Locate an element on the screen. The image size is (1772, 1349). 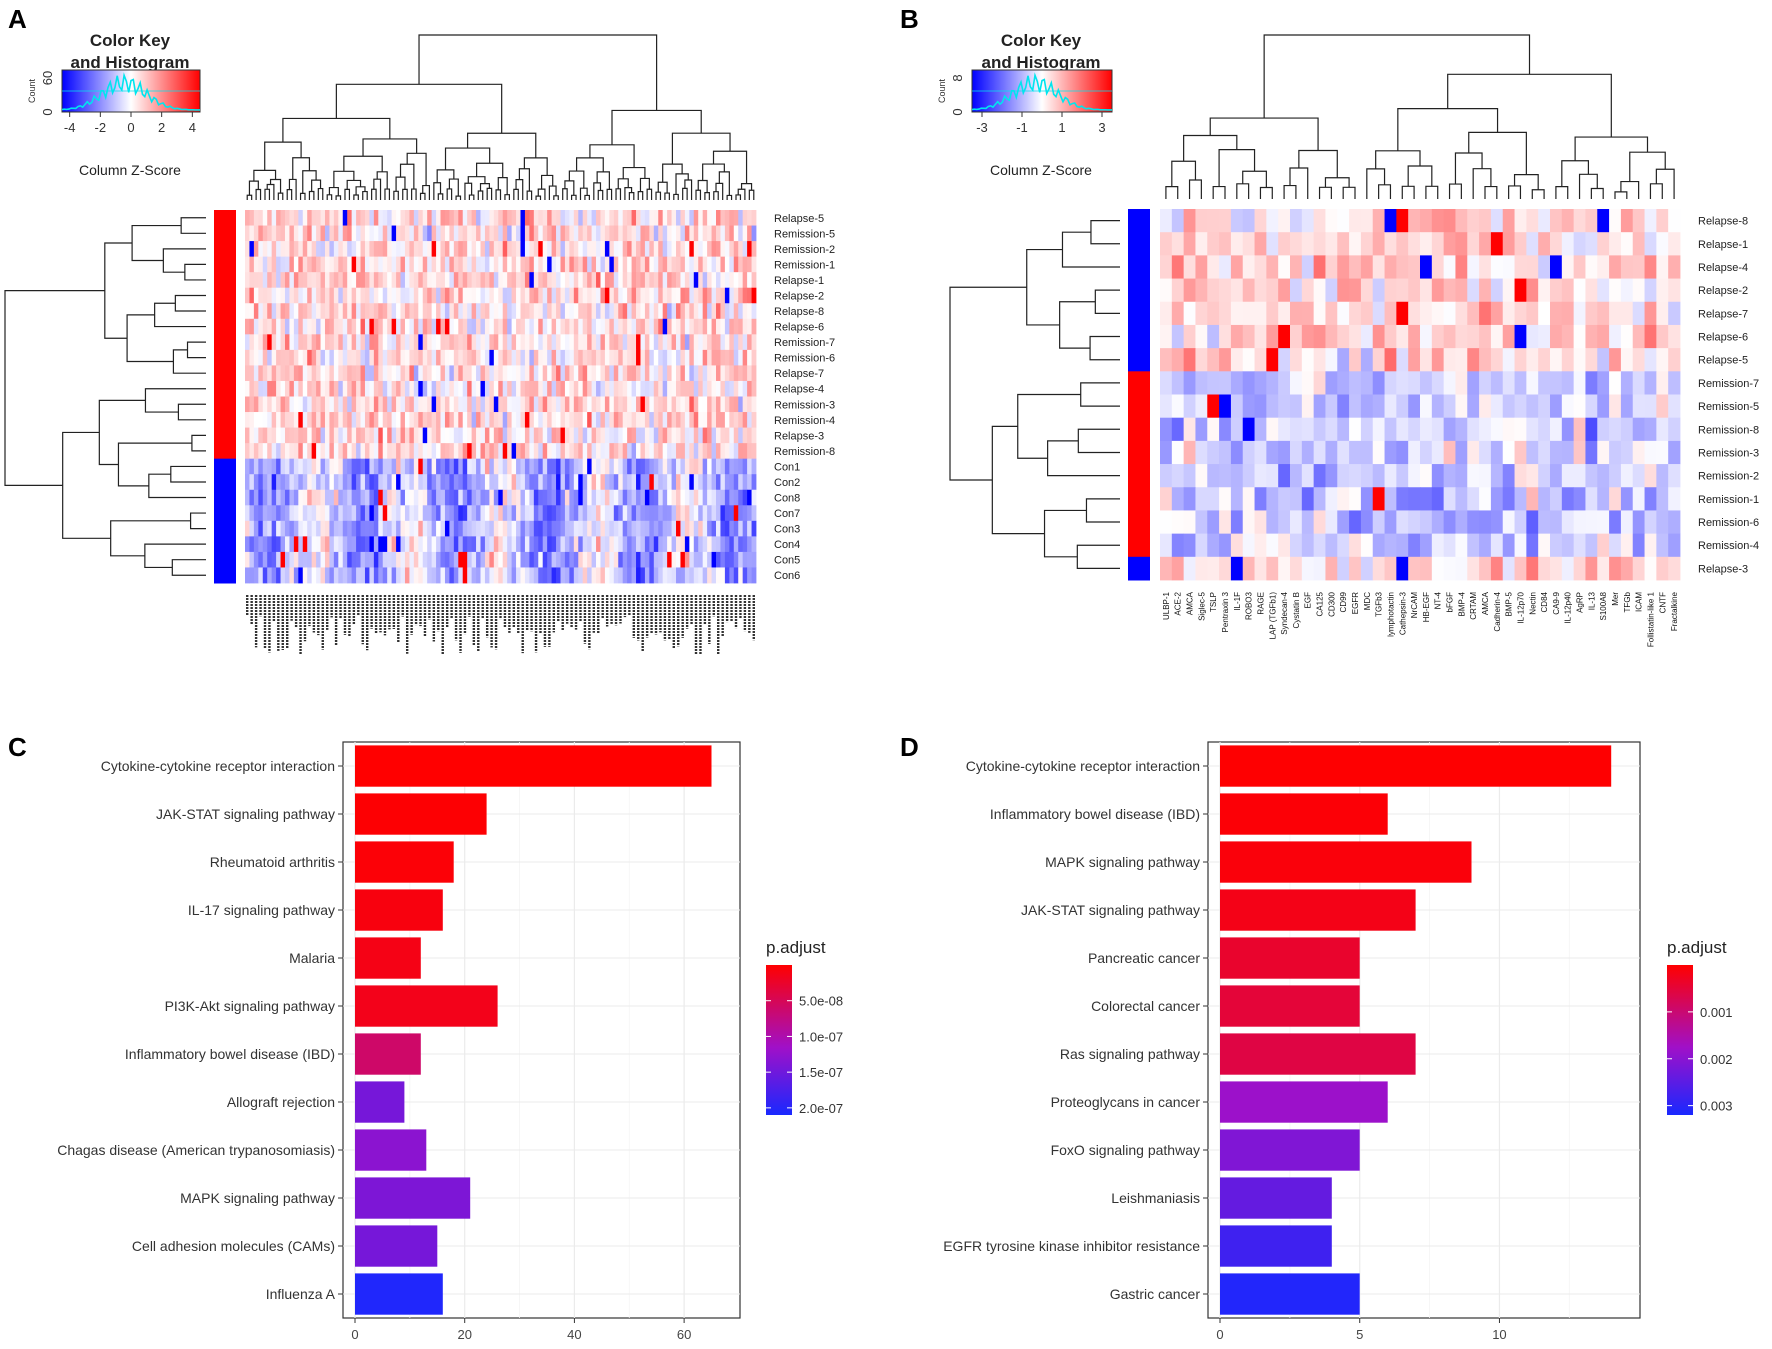
row-side-color is located at coordinates (225, 575).